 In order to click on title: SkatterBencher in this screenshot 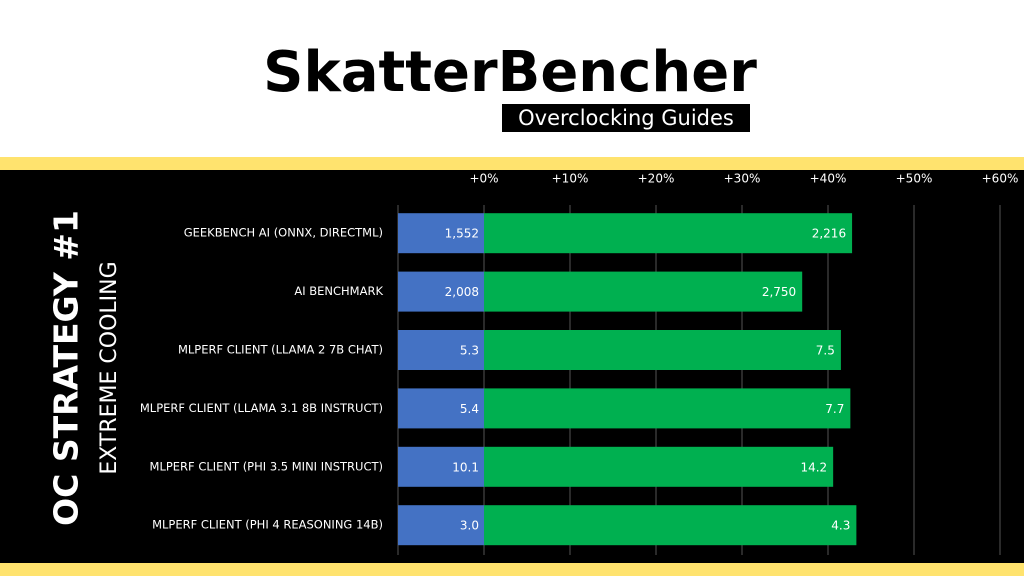, I will do `click(510, 72)`.